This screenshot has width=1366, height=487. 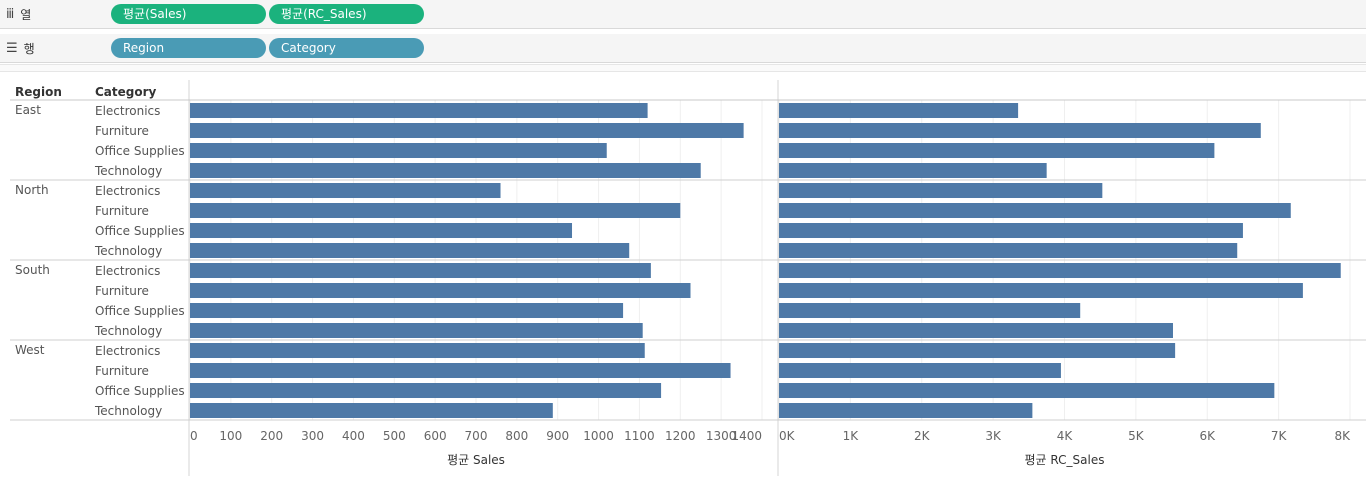 I want to click on x-tick-label: 200, so click(x=271, y=436).